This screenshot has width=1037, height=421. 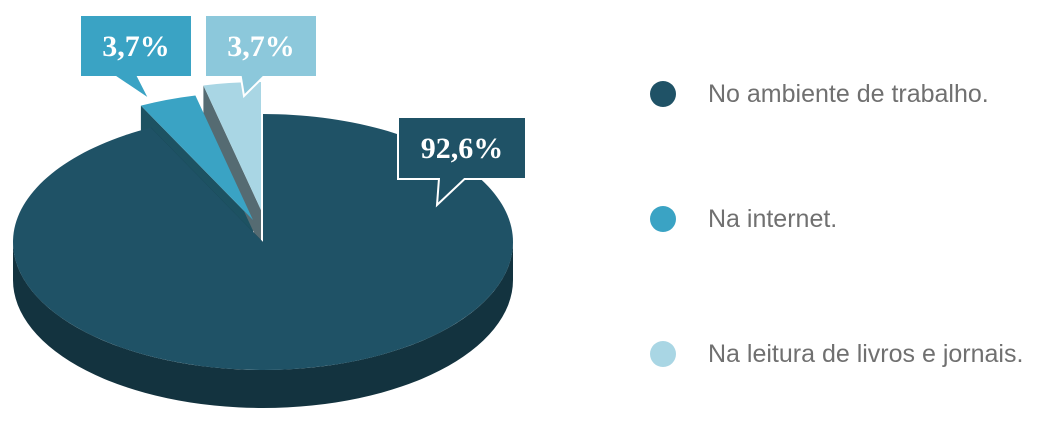 I want to click on legend-item-internet: Na internet., so click(x=839, y=219).